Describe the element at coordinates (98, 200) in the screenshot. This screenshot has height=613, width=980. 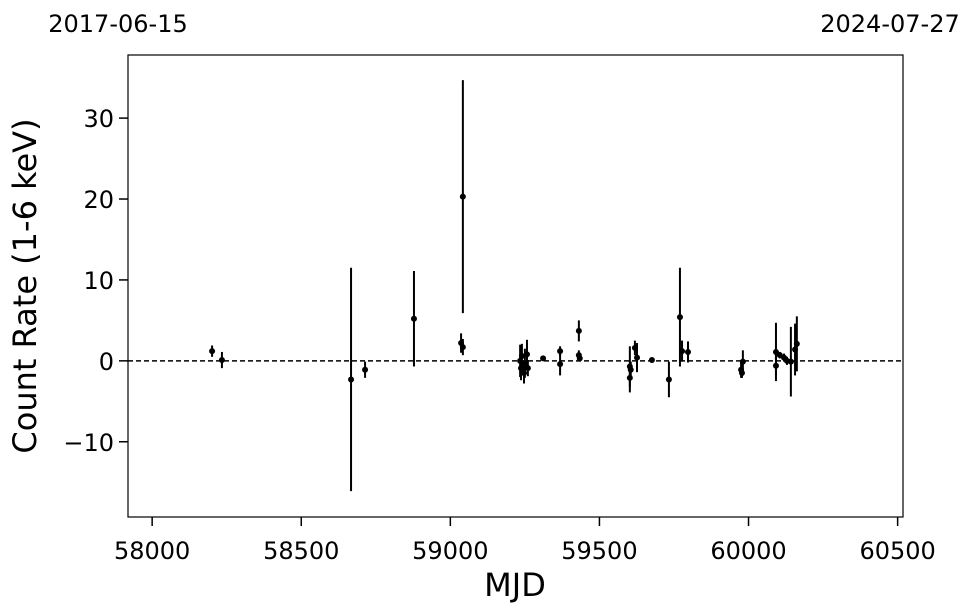
I see `y-tick-label: 20` at that location.